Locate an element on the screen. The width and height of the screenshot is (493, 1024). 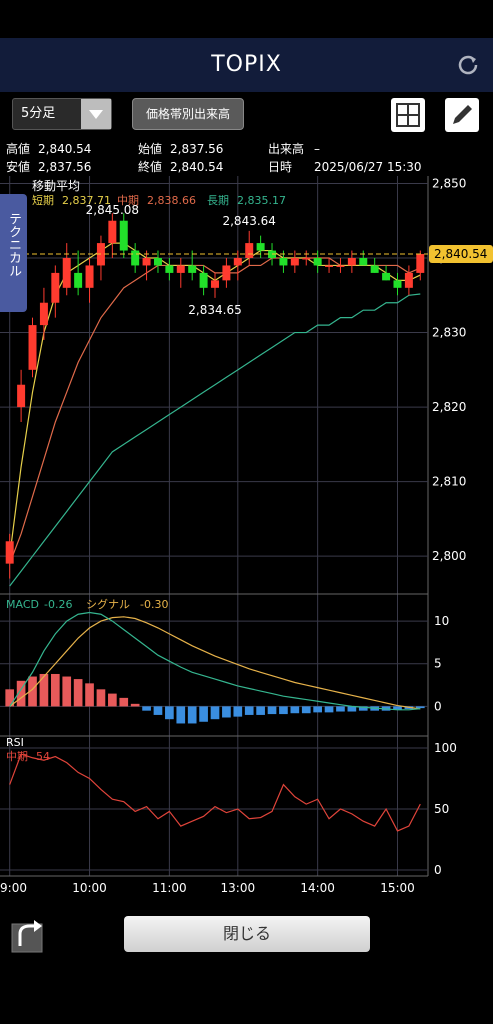
macd-line is located at coordinates (215, 661).